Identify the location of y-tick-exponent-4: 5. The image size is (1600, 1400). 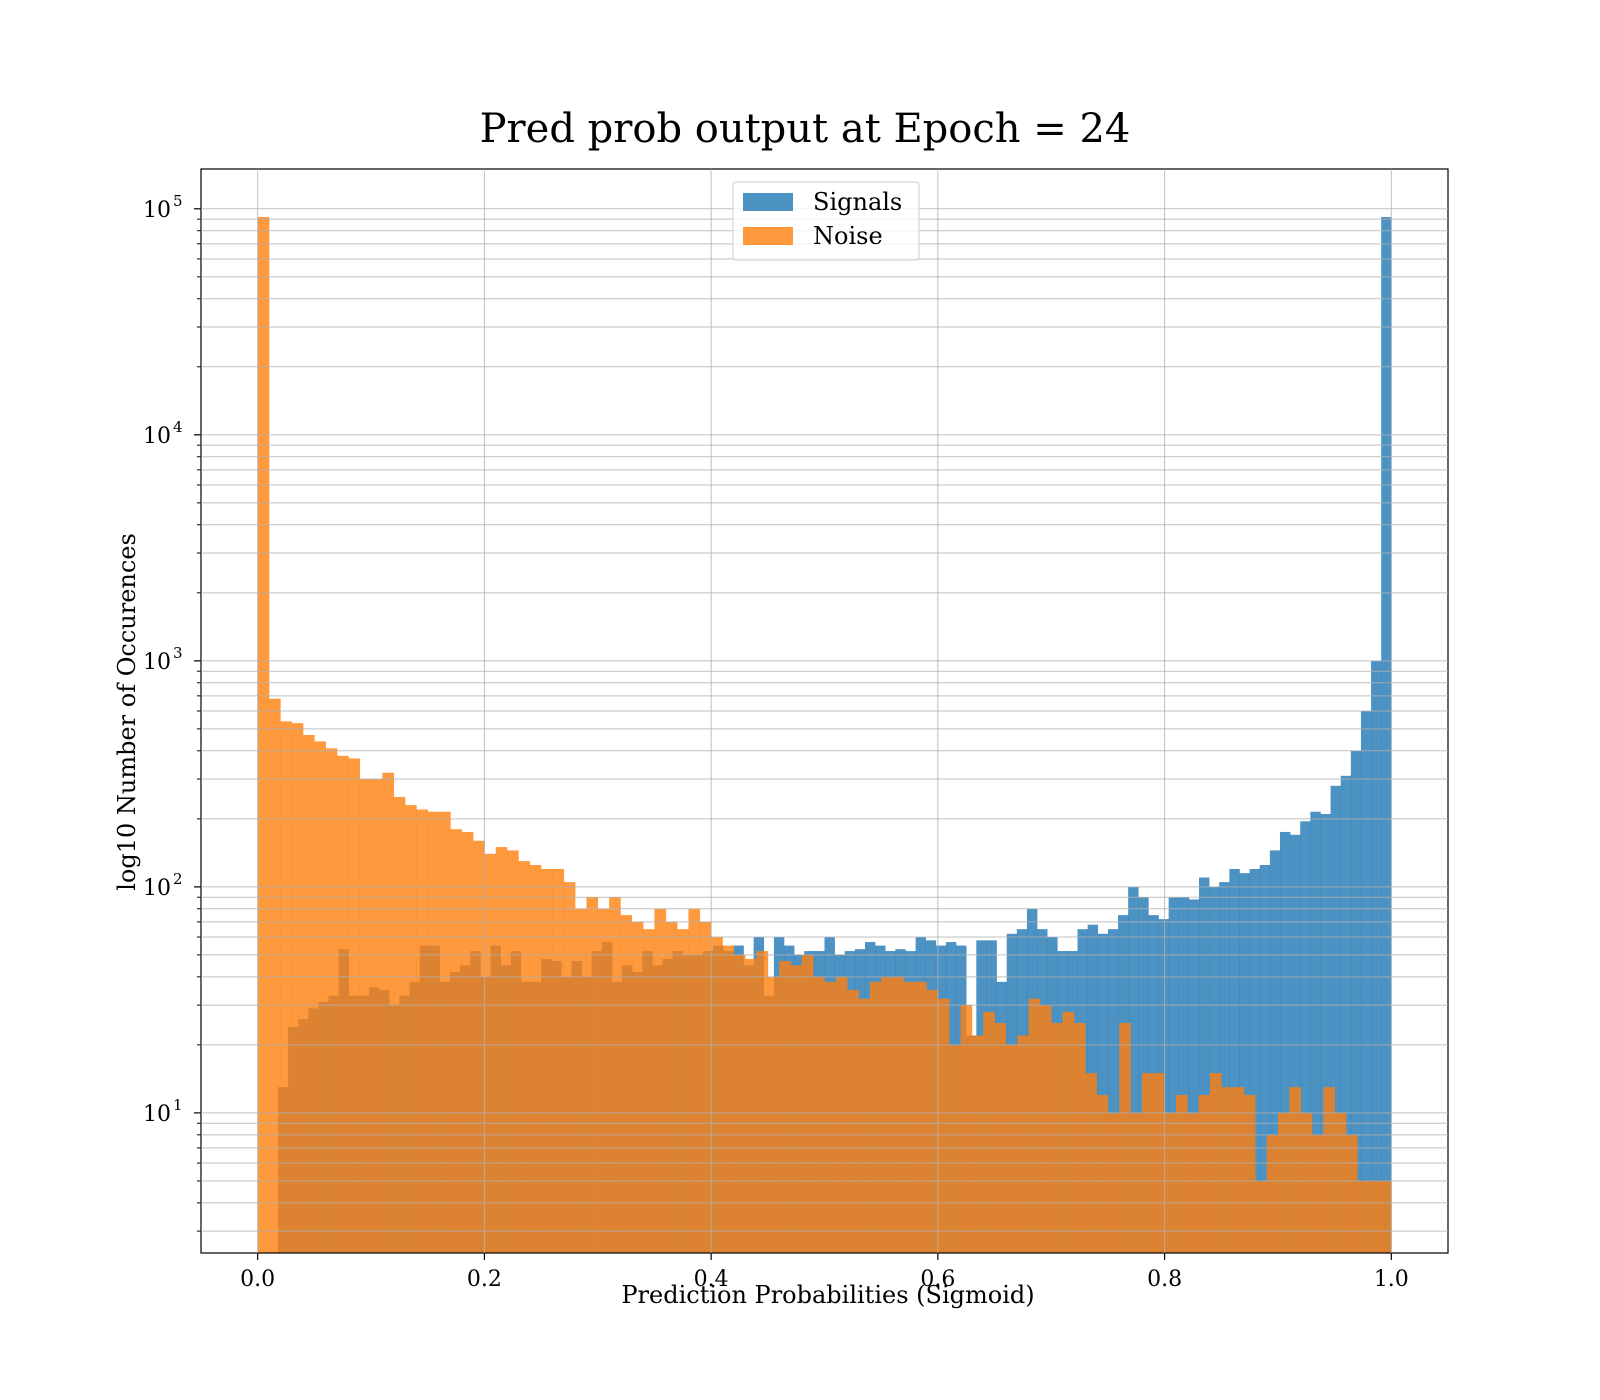
(178, 201).